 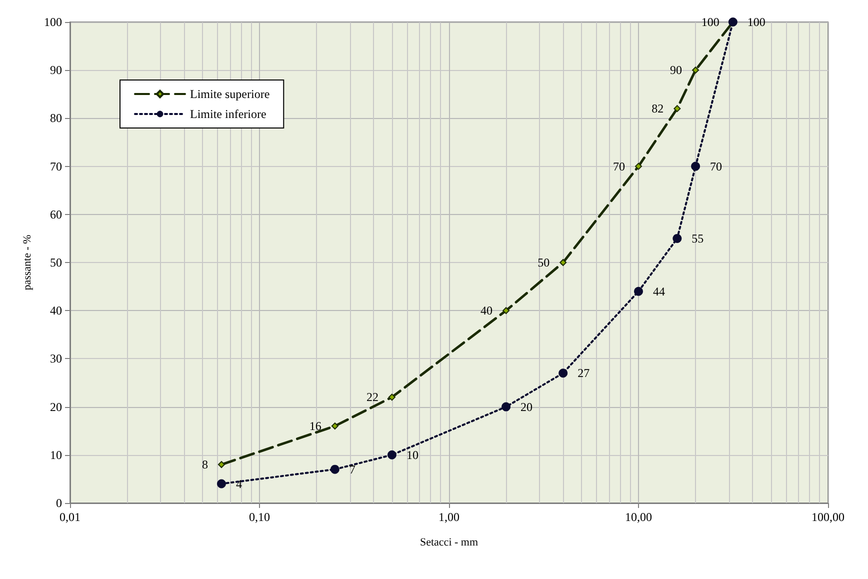 I want to click on x-tick-label: 100,00, so click(x=828, y=517).